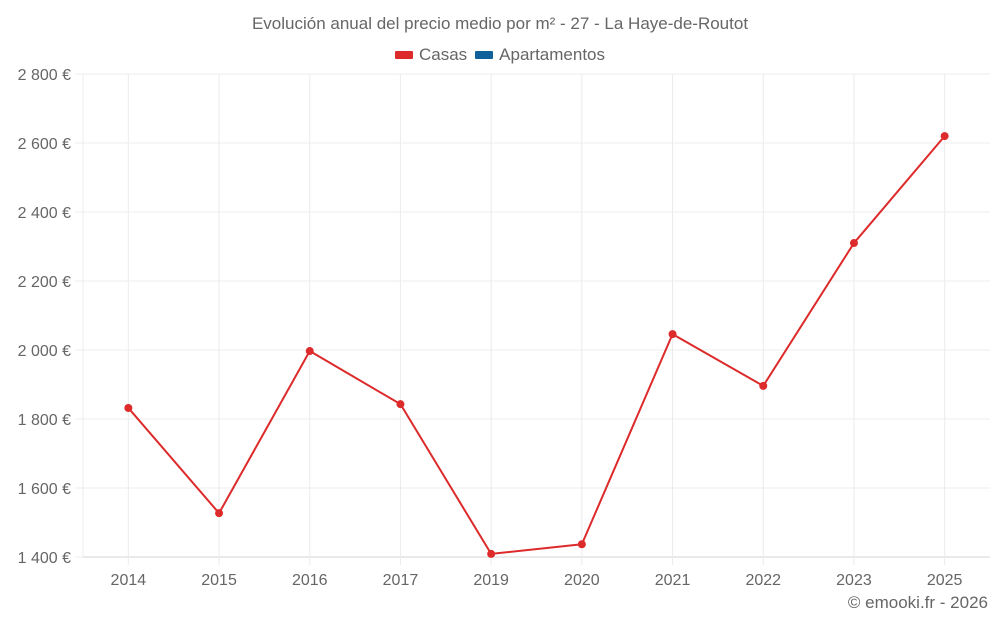  Describe the element at coordinates (44, 282) in the screenshot. I see `y-tick-label: 2 200 €` at that location.